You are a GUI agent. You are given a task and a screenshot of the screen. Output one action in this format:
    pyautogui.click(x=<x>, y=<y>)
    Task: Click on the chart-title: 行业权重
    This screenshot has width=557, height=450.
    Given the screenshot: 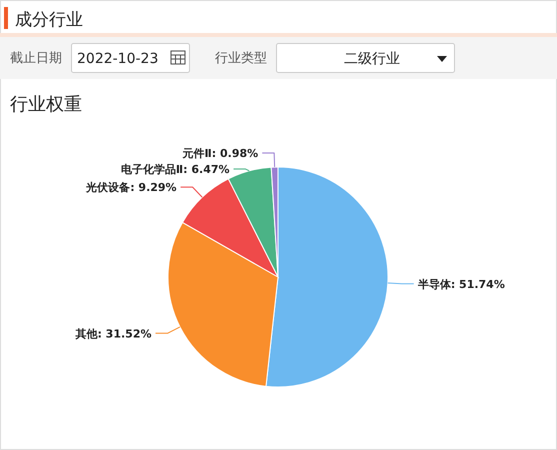 What is the action you would take?
    pyautogui.click(x=46, y=104)
    